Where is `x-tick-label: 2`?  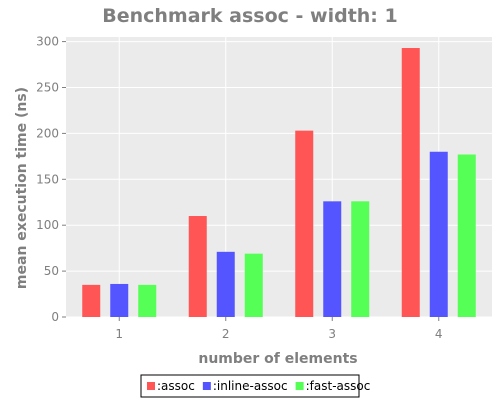 x-tick-label: 2 is located at coordinates (226, 334).